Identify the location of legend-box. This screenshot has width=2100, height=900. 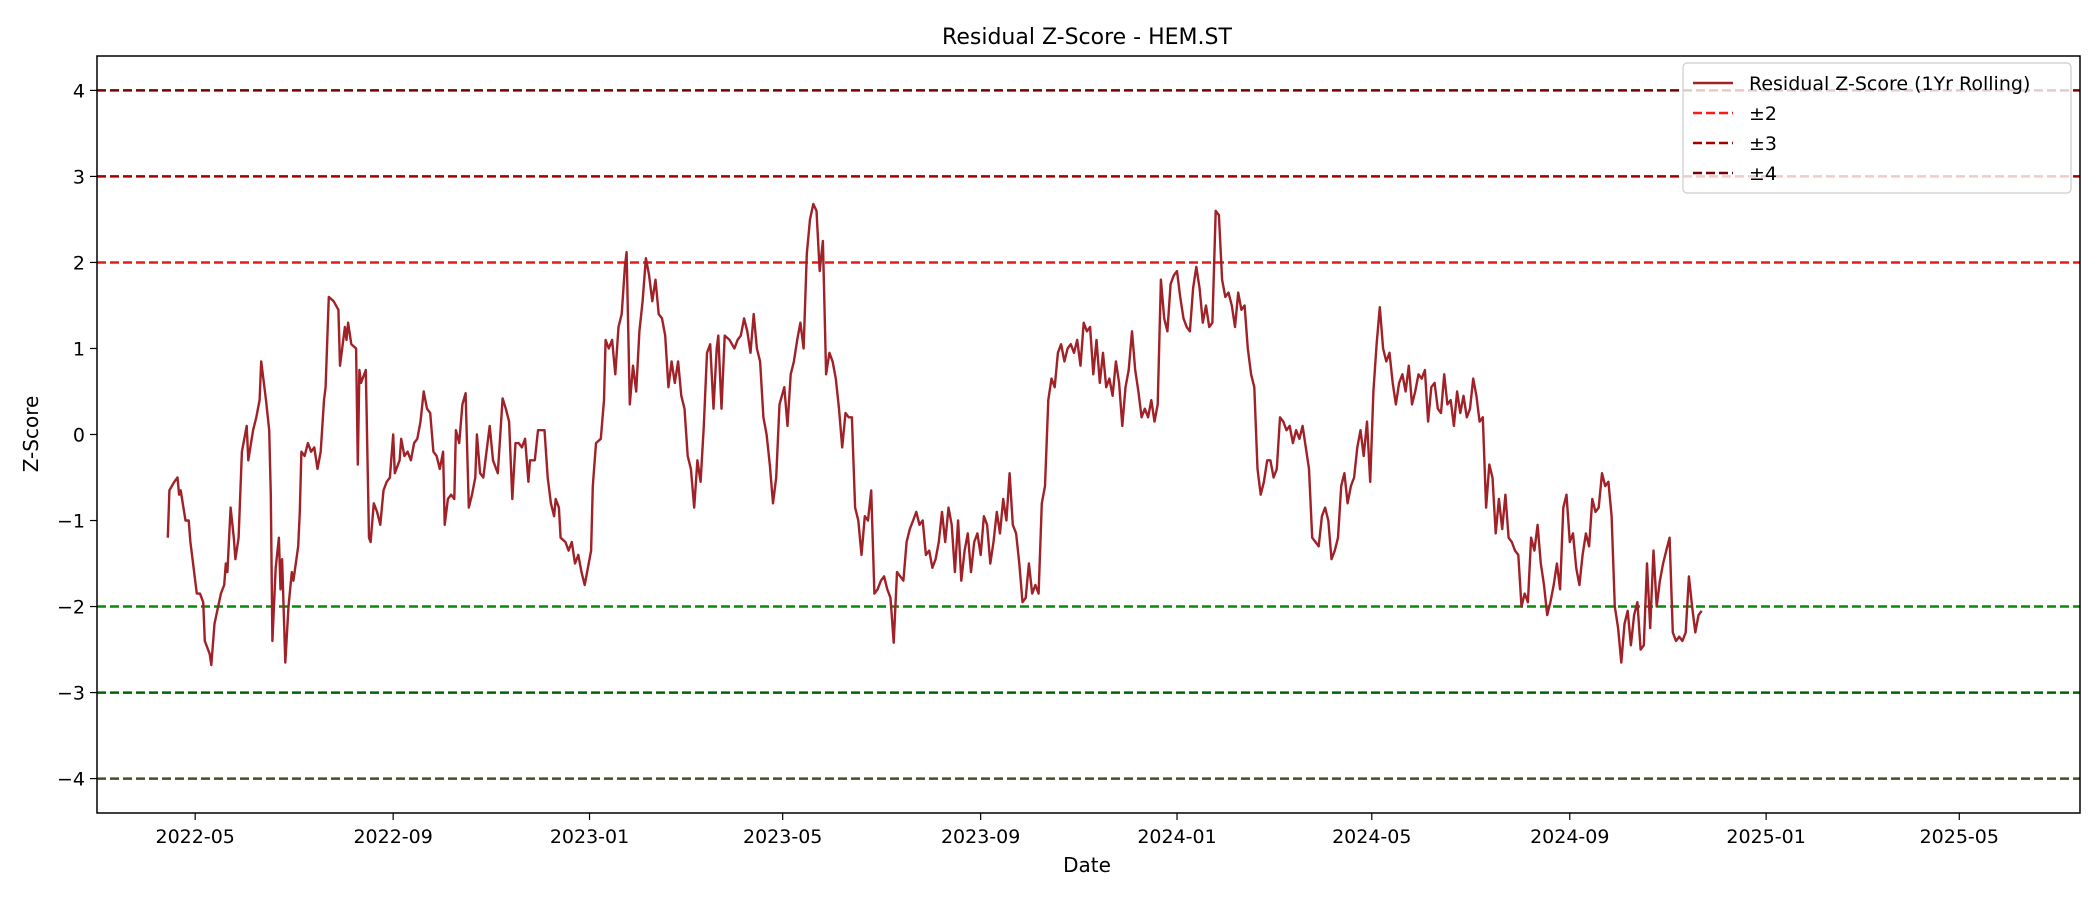
(1877, 128).